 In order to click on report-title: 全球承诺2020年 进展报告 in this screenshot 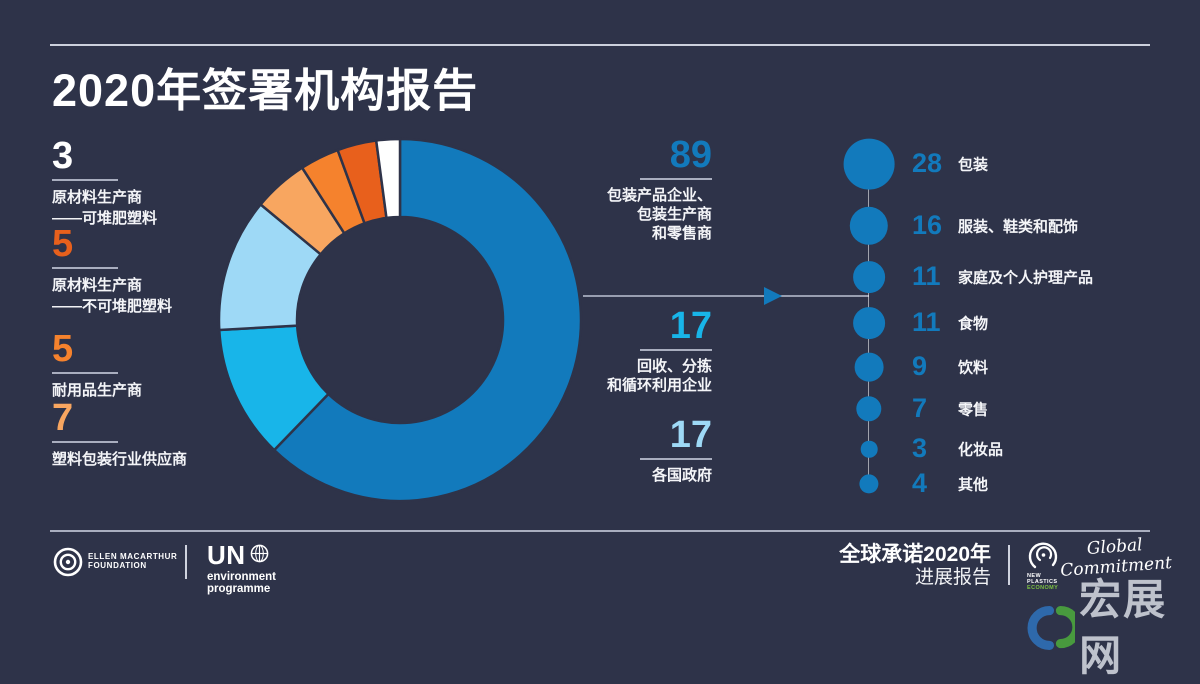, I will do `click(915, 566)`.